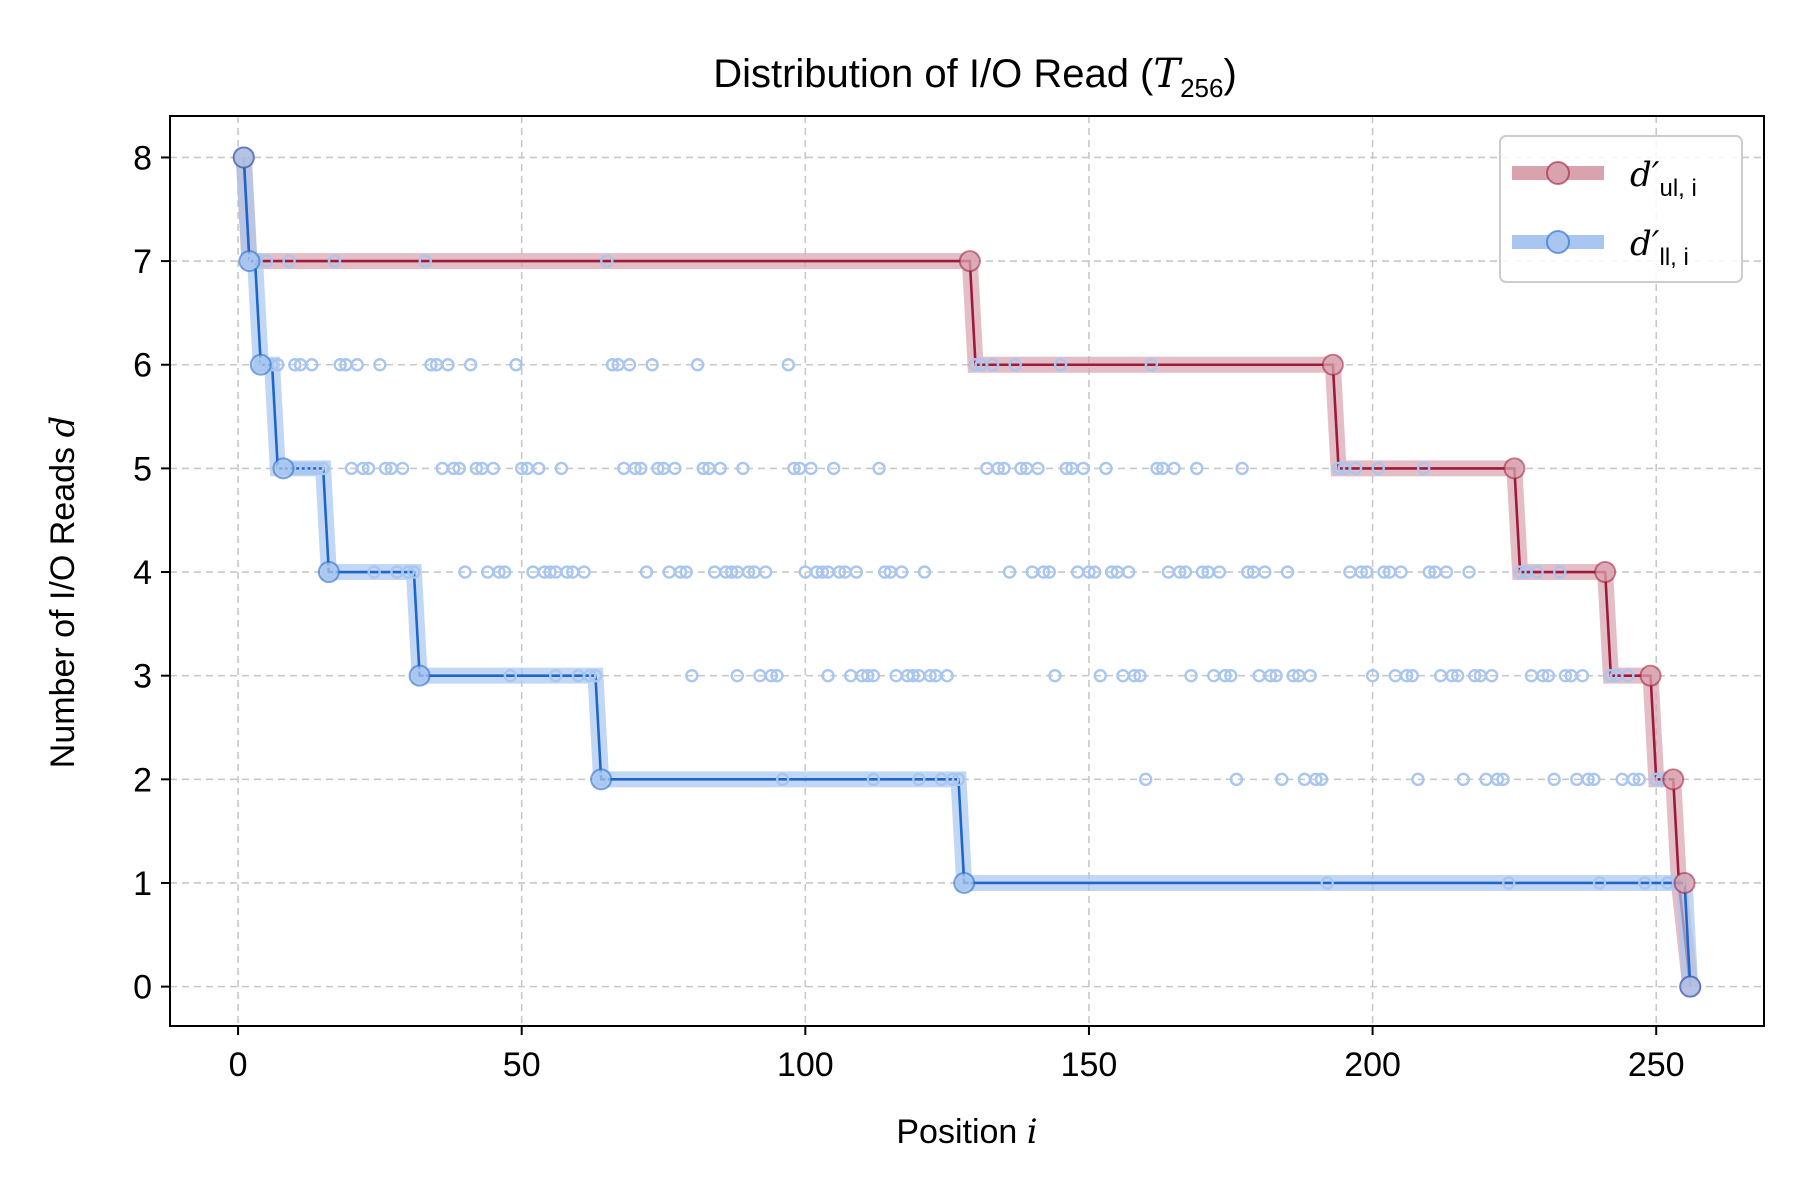 The width and height of the screenshot is (1800, 1200). What do you see at coordinates (1621, 209) in the screenshot?
I see `legend: d′ul, i d′ll, i` at bounding box center [1621, 209].